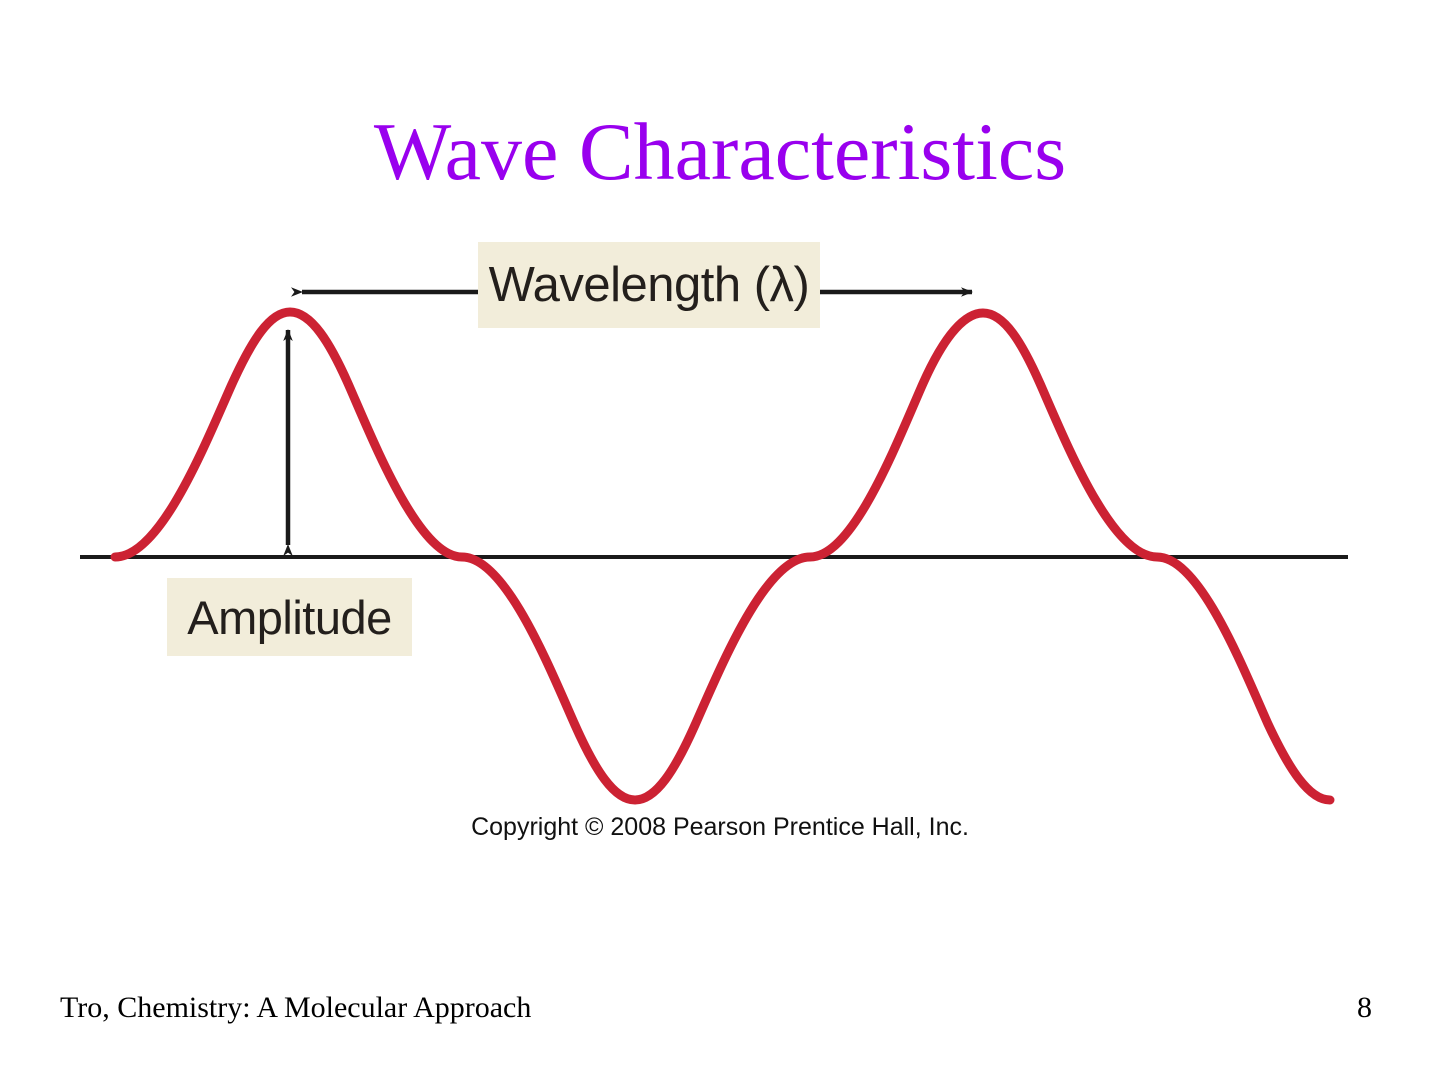 The width and height of the screenshot is (1440, 1080). I want to click on page-title: Wave Characteristics, so click(720, 151).